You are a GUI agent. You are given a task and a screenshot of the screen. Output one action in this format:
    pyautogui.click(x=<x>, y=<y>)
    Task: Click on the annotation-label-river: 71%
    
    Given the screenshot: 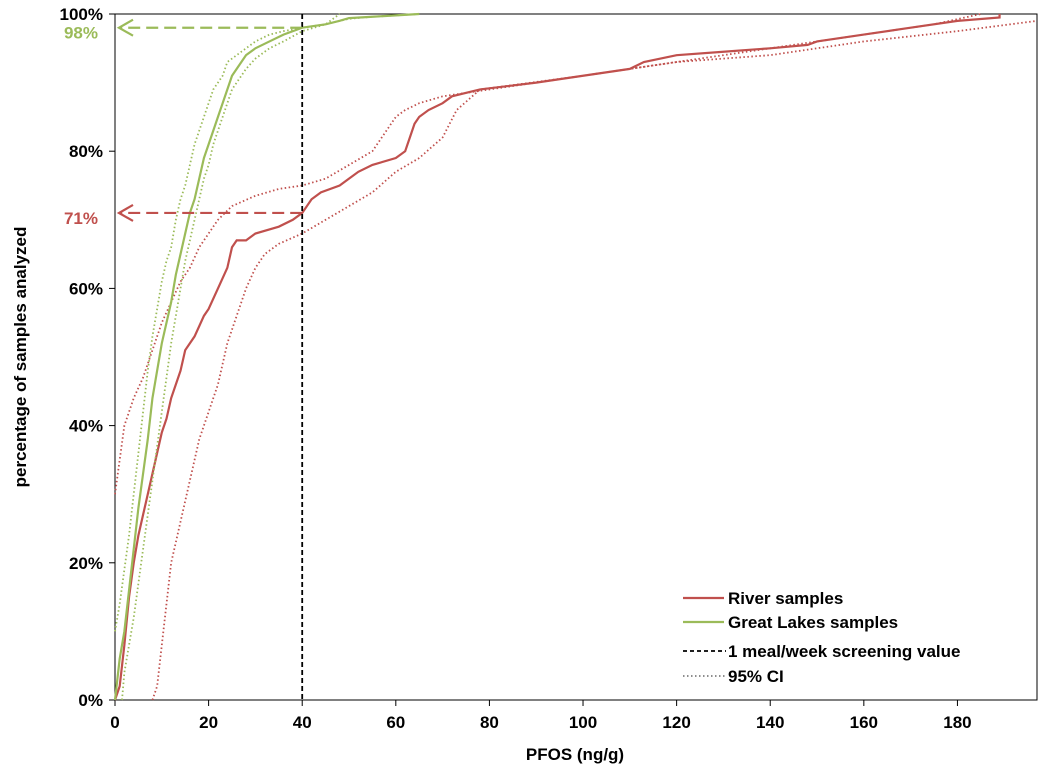 What is the action you would take?
    pyautogui.click(x=81, y=218)
    